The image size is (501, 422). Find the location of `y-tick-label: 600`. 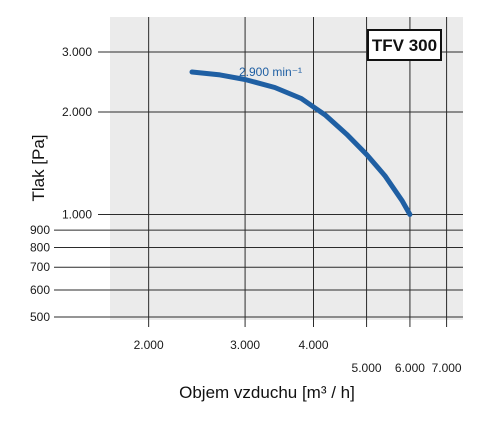

y-tick-label: 600 is located at coordinates (40, 290).